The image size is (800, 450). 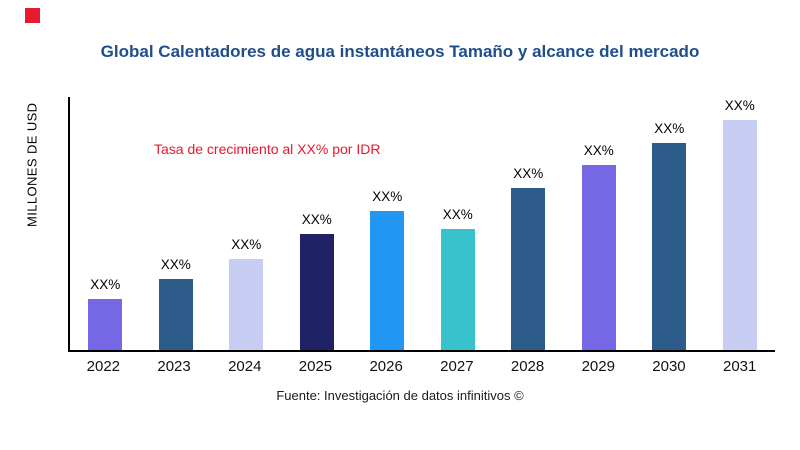 What do you see at coordinates (315, 366) in the screenshot?
I see `x-tick-2025: 2025` at bounding box center [315, 366].